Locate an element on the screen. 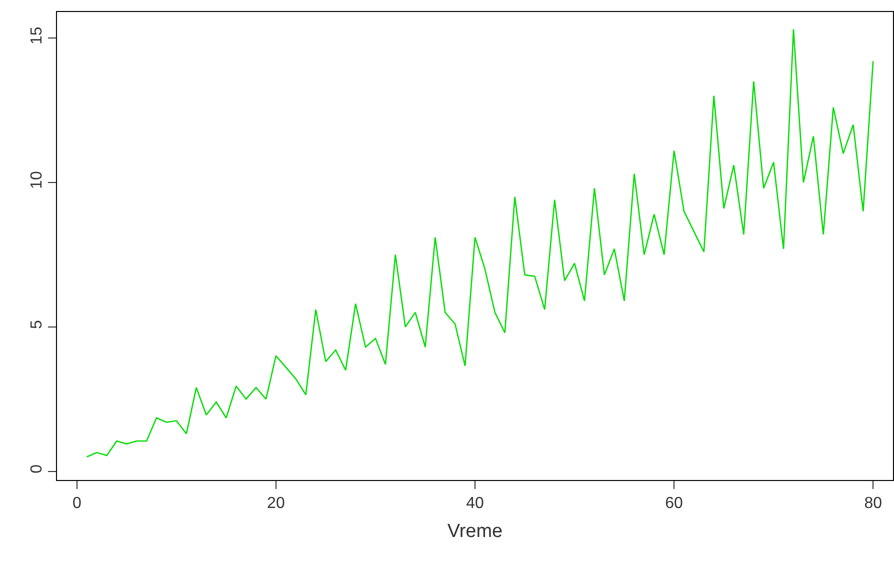 Image resolution: width=894 pixels, height=579 pixels. y-tick-label: 15 is located at coordinates (37, 35).